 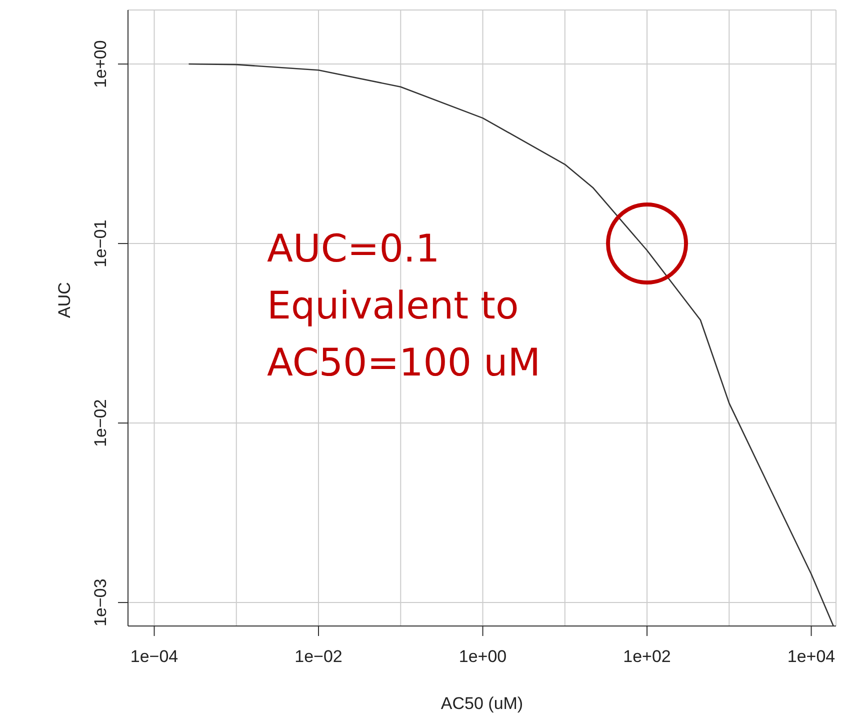 What do you see at coordinates (100, 423) in the screenshot?
I see `y-tick-label: 1e−02` at bounding box center [100, 423].